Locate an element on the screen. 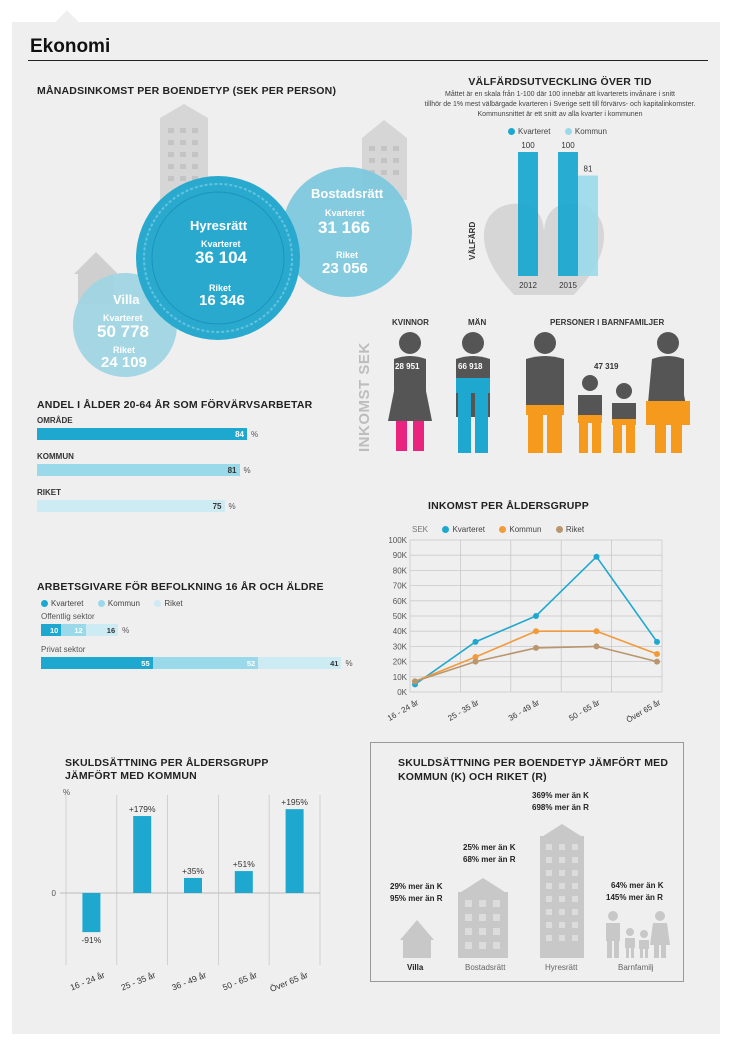  debt-barnfamilj-r: 145% mer än R is located at coordinates (634, 897).